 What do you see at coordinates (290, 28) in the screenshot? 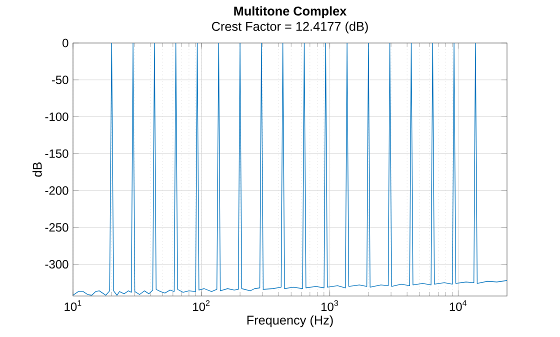
I see `chart-subtitle: Crest Factor = 12.4177 (dB)` at bounding box center [290, 28].